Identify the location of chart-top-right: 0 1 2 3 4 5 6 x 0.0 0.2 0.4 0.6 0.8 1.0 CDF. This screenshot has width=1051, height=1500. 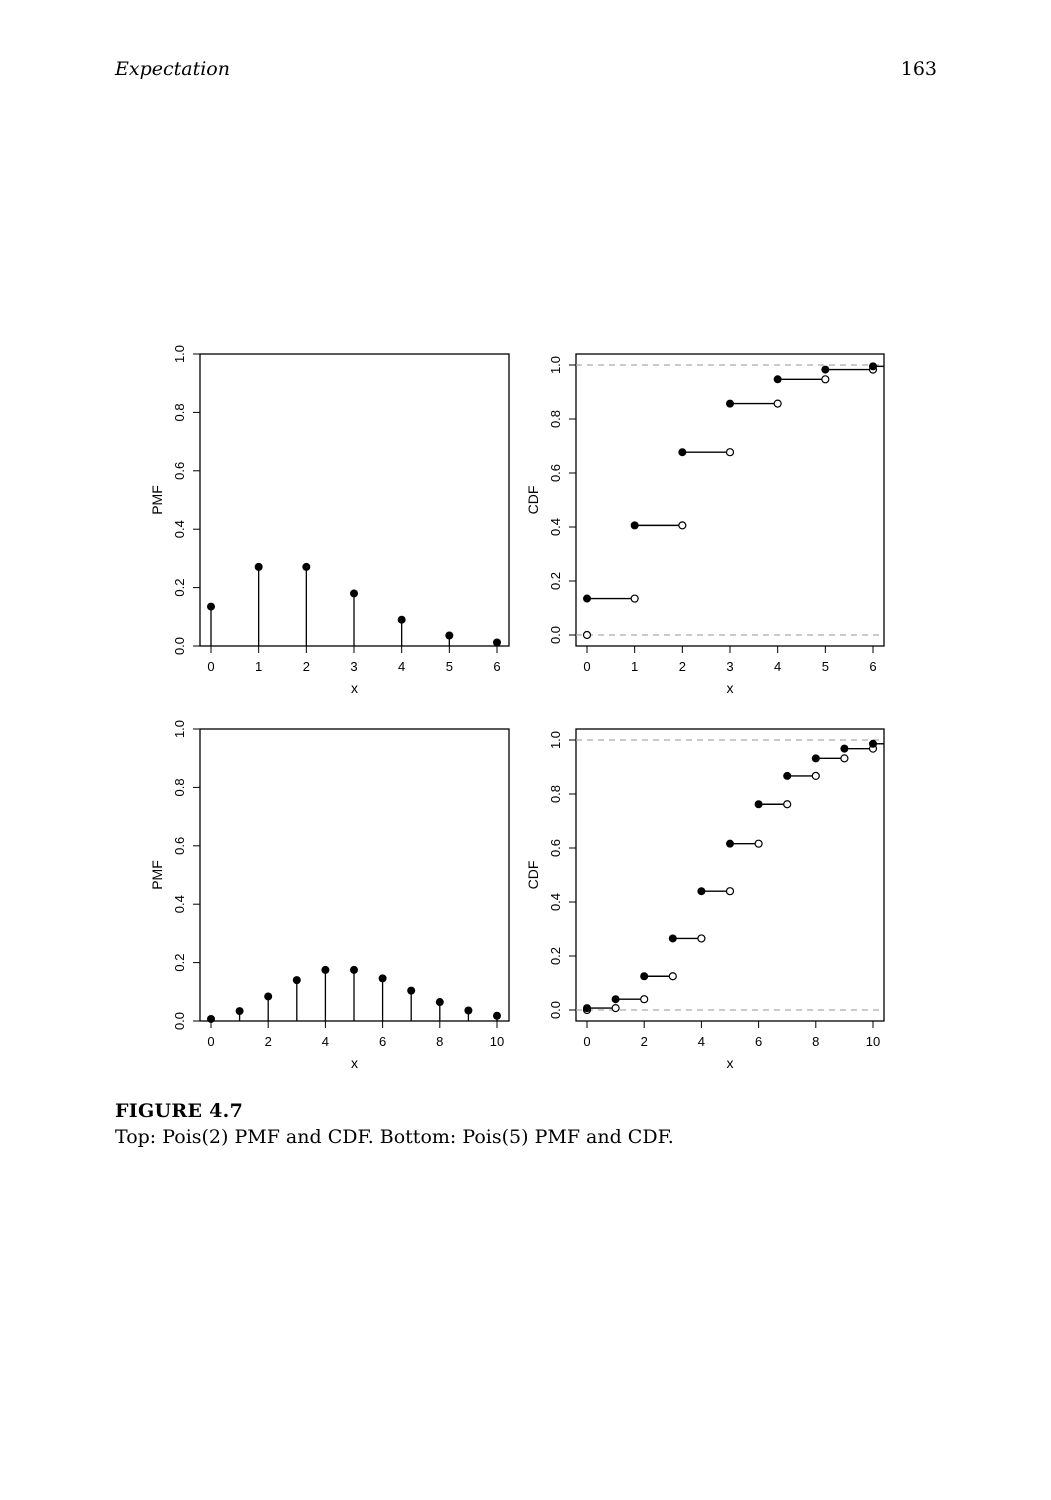
(705, 524).